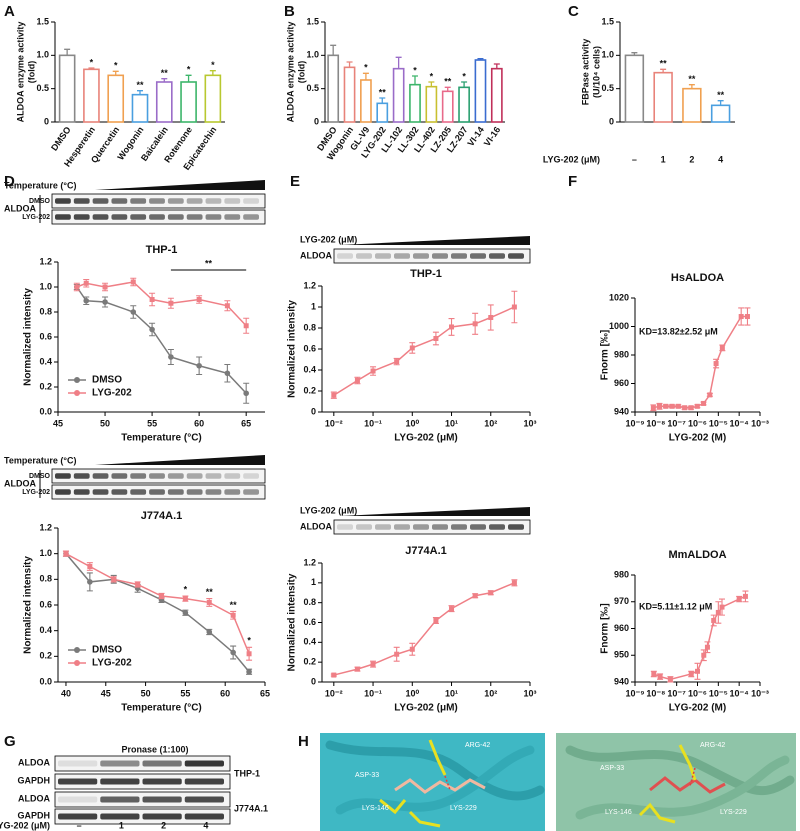 The image size is (800, 831). Describe the element at coordinates (621, 601) in the screenshot. I see `y-tick-label: 970` at that location.